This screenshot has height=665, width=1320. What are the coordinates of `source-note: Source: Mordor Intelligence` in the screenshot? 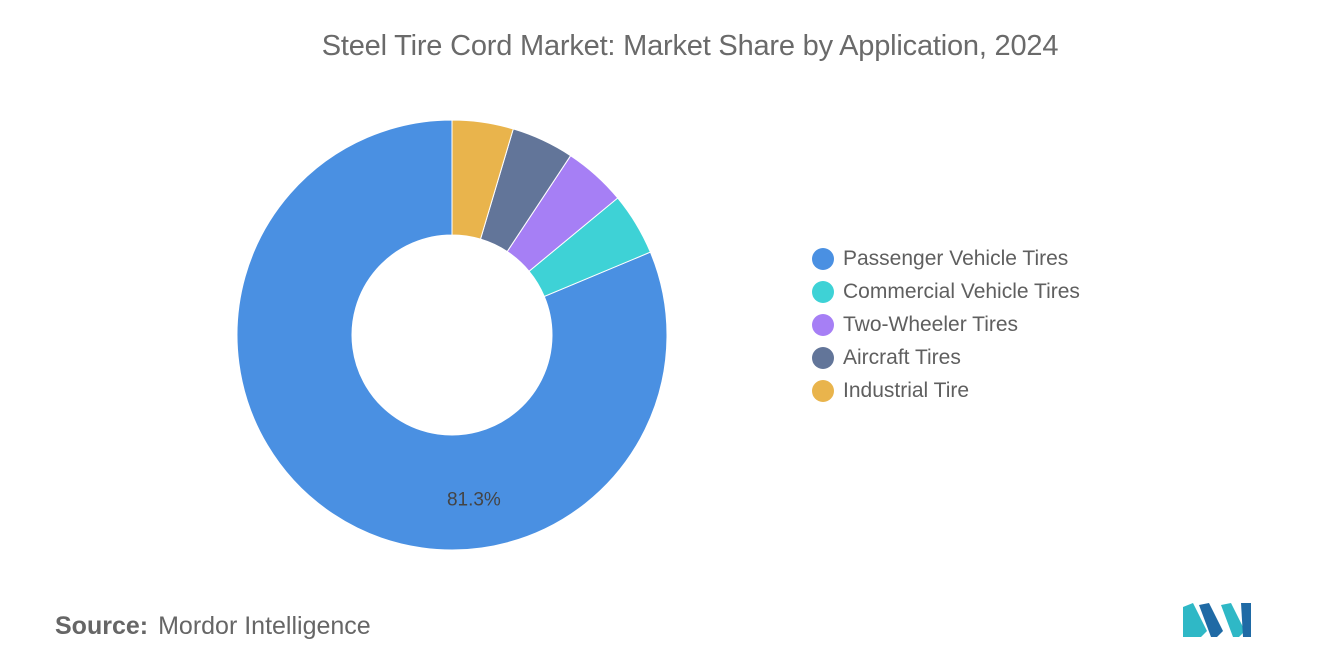 It's located at (213, 626).